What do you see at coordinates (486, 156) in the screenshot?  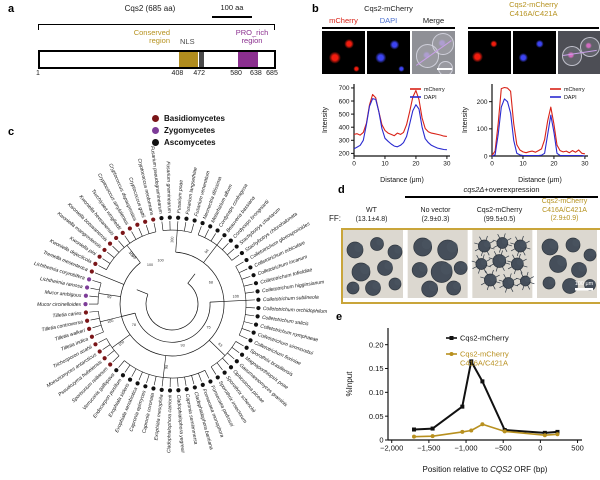 I see `y-tick-label: 0` at bounding box center [486, 156].